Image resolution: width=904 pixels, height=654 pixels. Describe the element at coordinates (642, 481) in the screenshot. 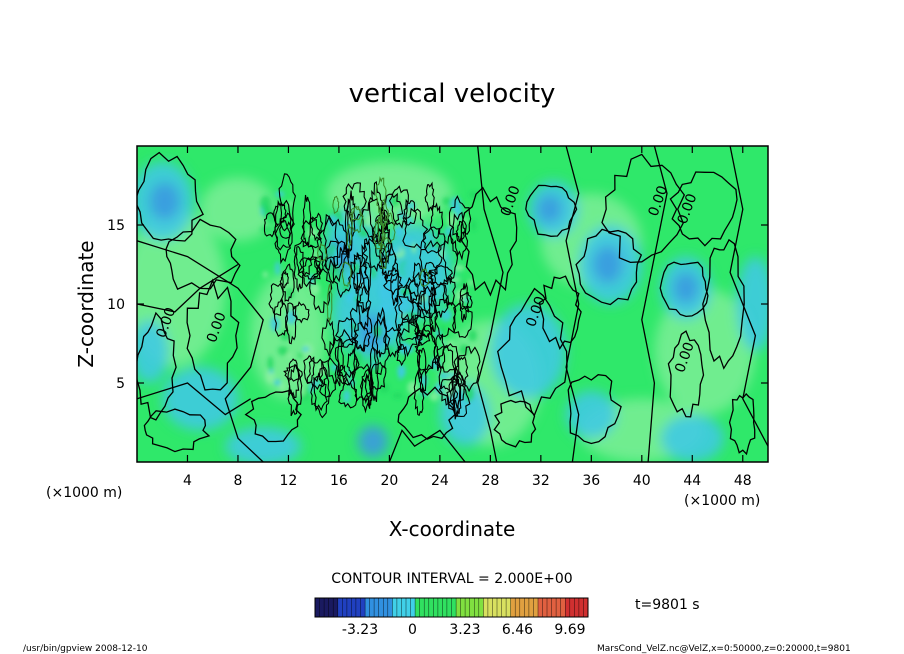

I see `x-tick-label: 40` at that location.